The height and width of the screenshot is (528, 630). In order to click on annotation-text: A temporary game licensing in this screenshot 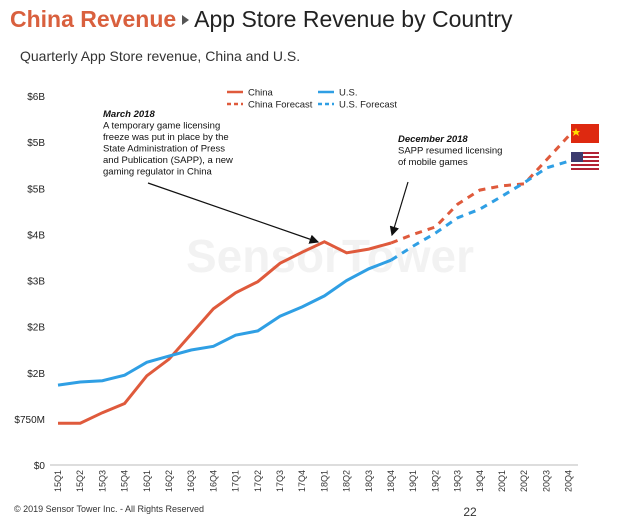, I will do `click(161, 126)`.